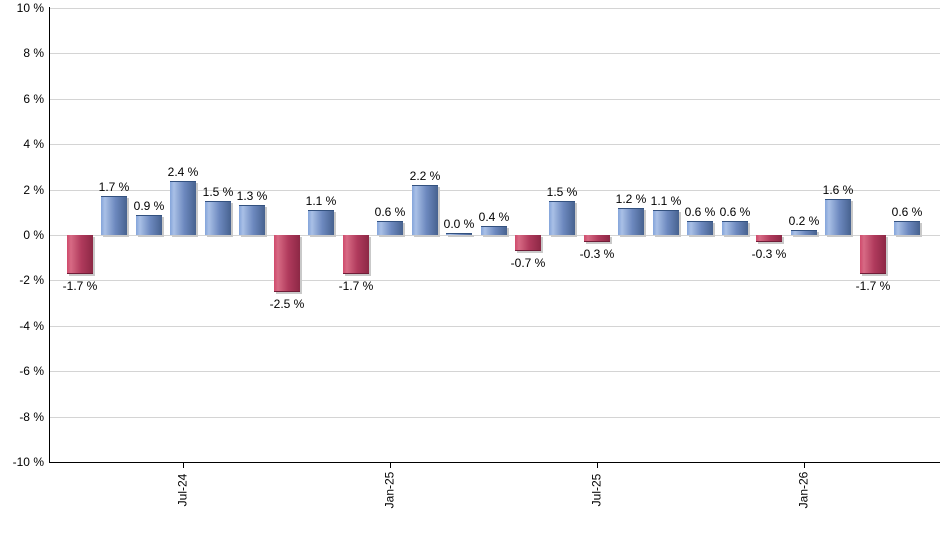  I want to click on x-axis-line, so click(494, 462).